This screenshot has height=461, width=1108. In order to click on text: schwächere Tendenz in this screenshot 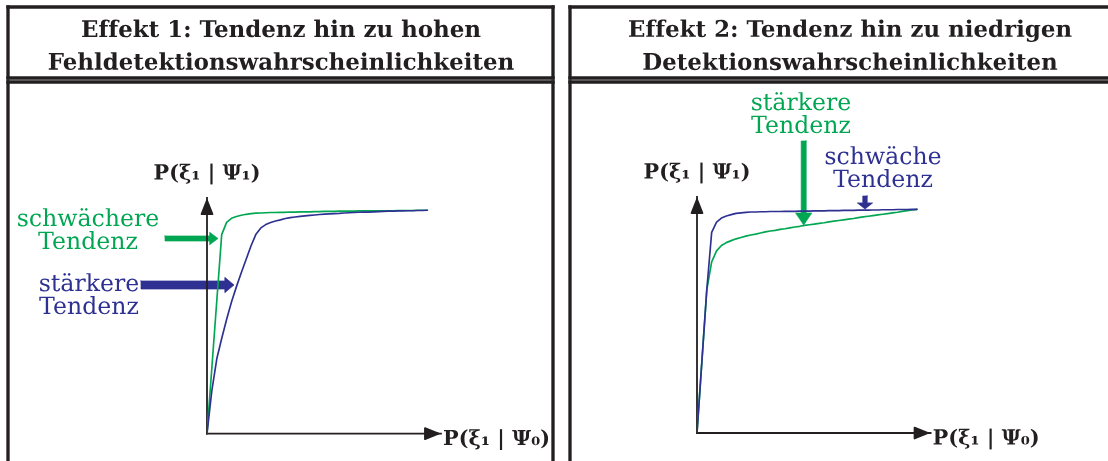, I will do `click(88, 229)`.